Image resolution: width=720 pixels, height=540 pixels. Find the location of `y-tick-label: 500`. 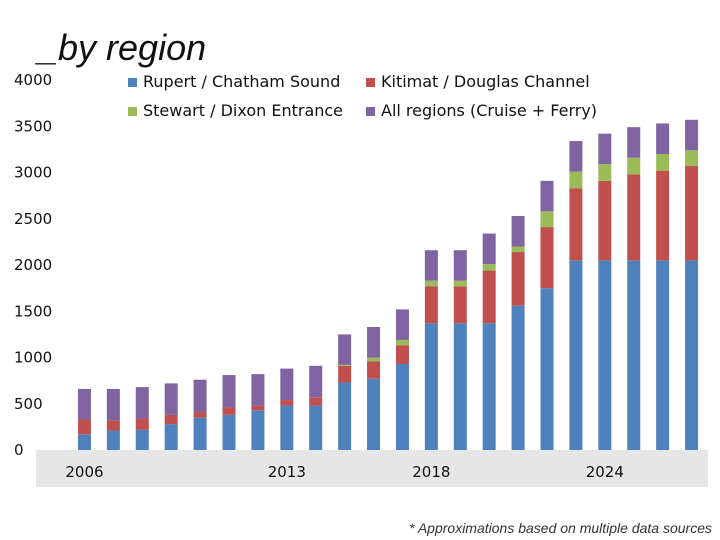

y-tick-label: 500 is located at coordinates (28, 404).